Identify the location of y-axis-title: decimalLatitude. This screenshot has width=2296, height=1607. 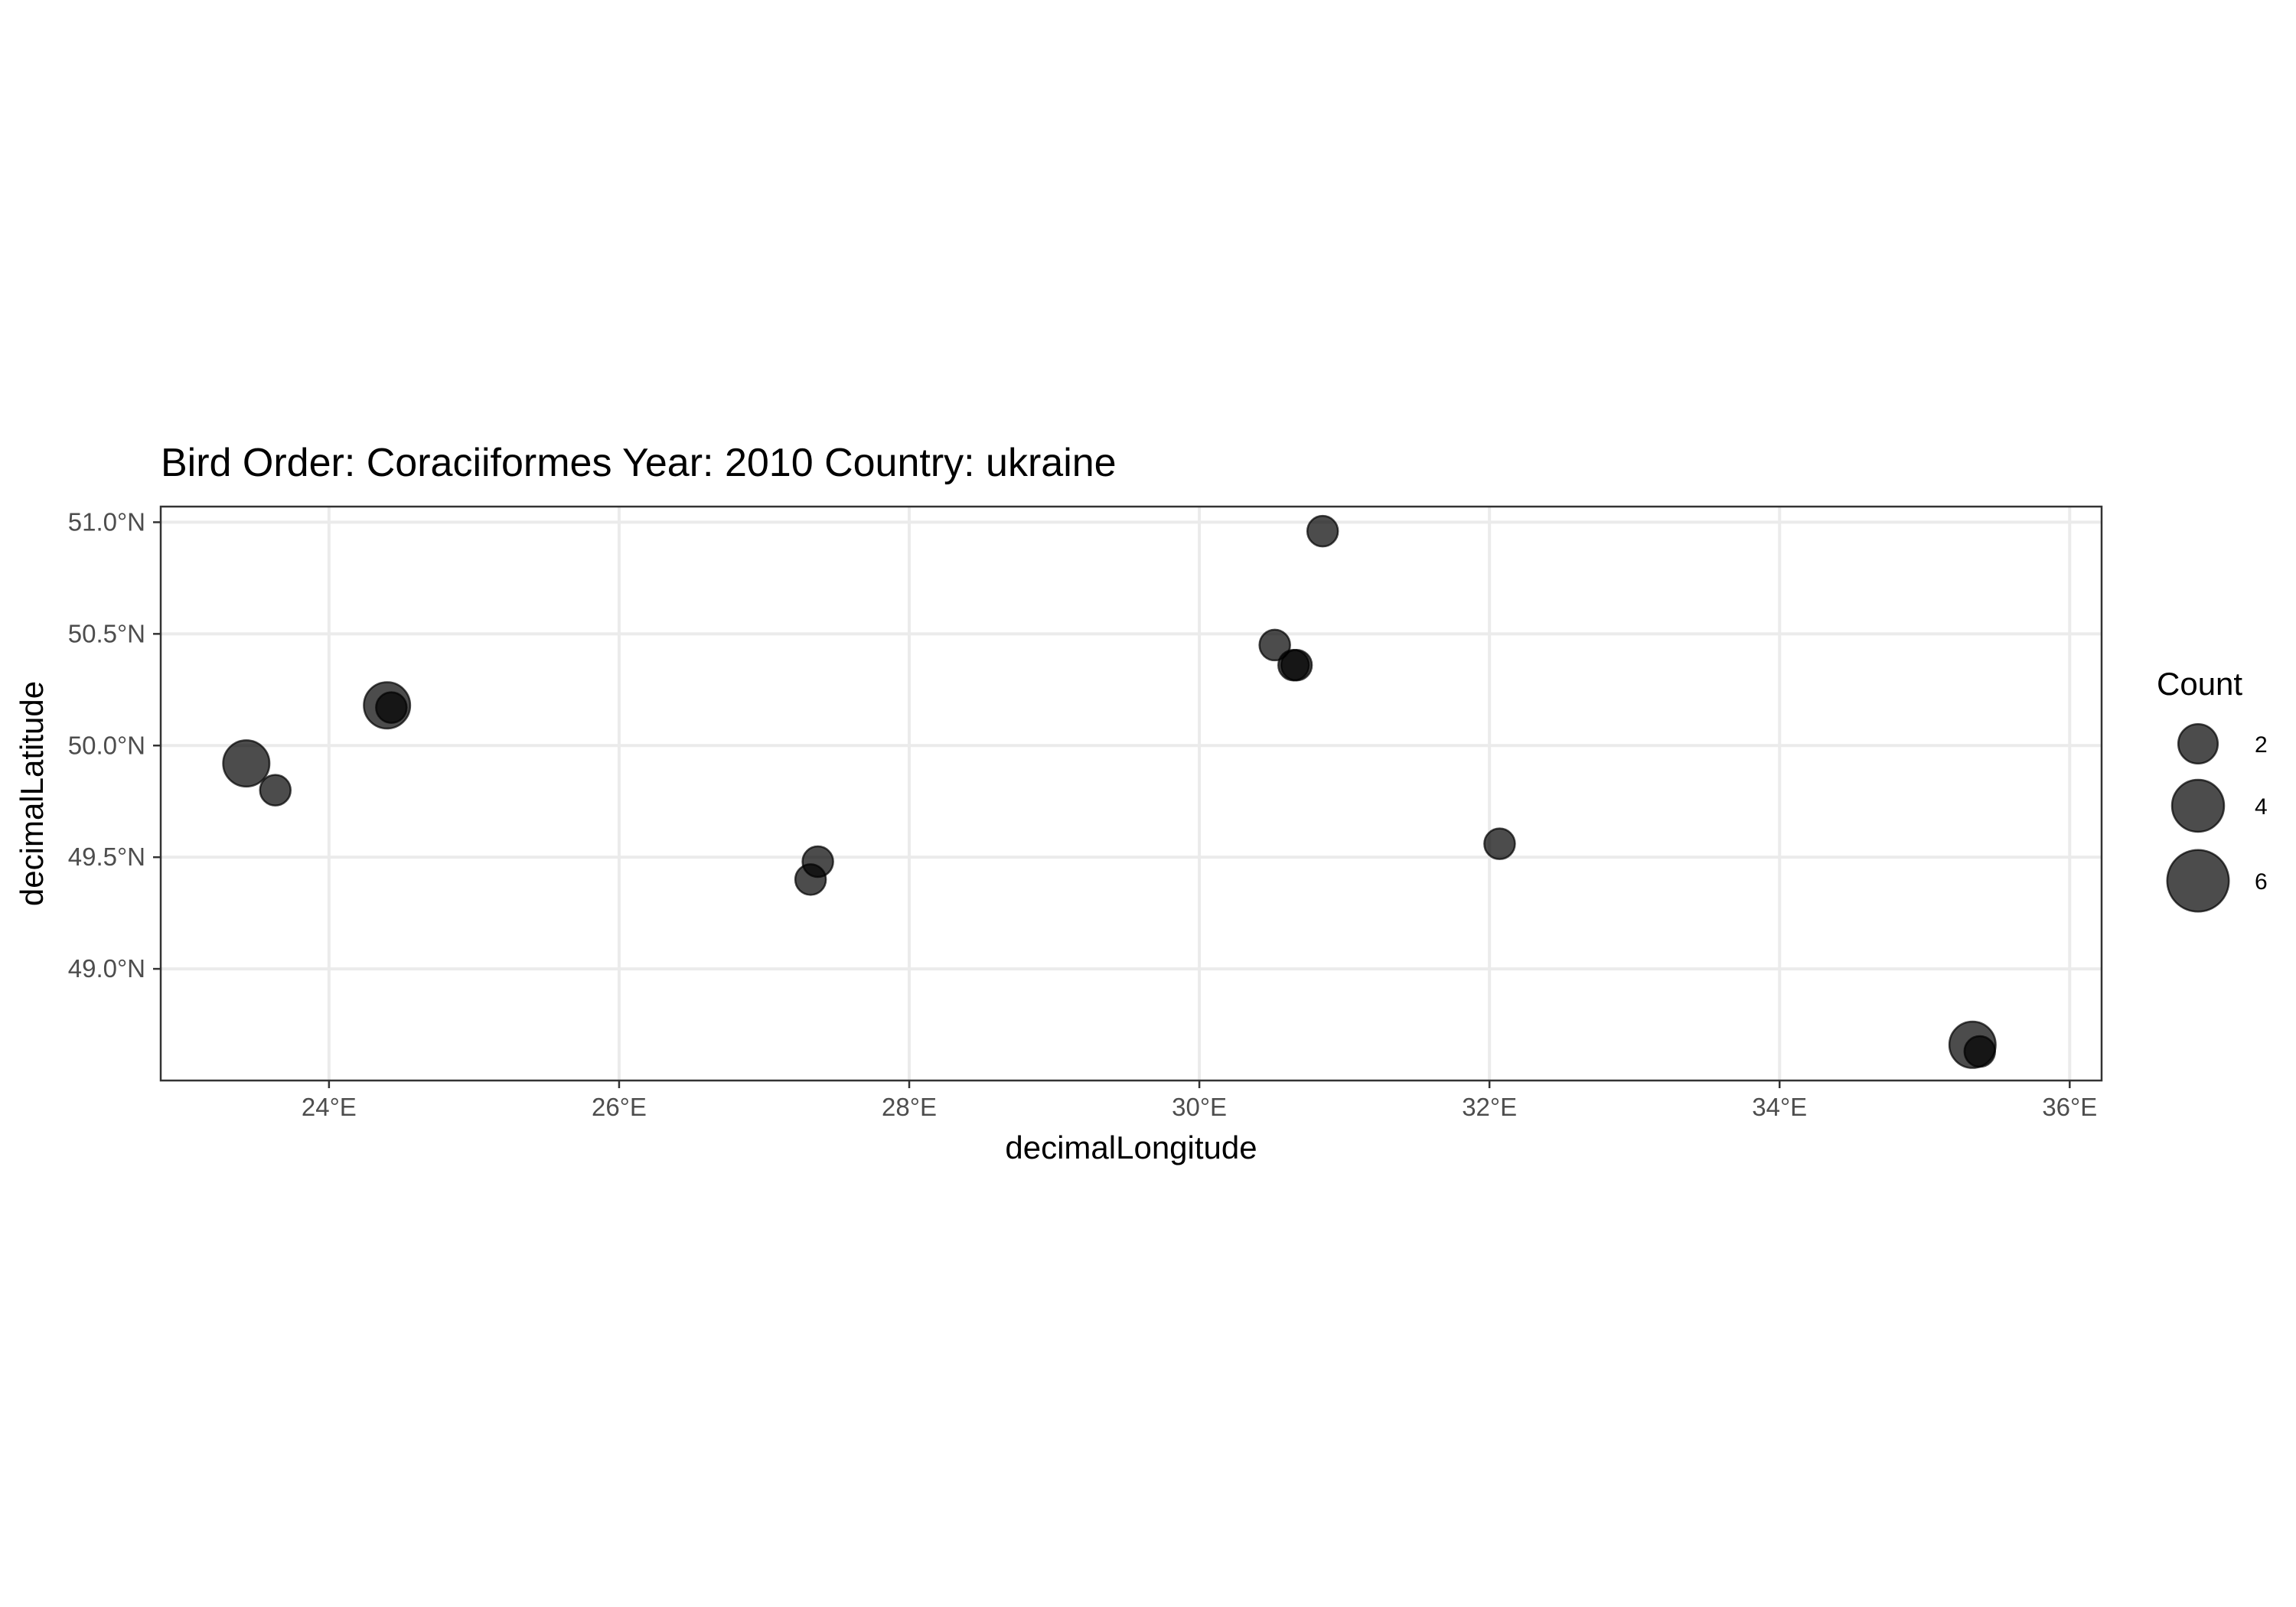
(32, 793).